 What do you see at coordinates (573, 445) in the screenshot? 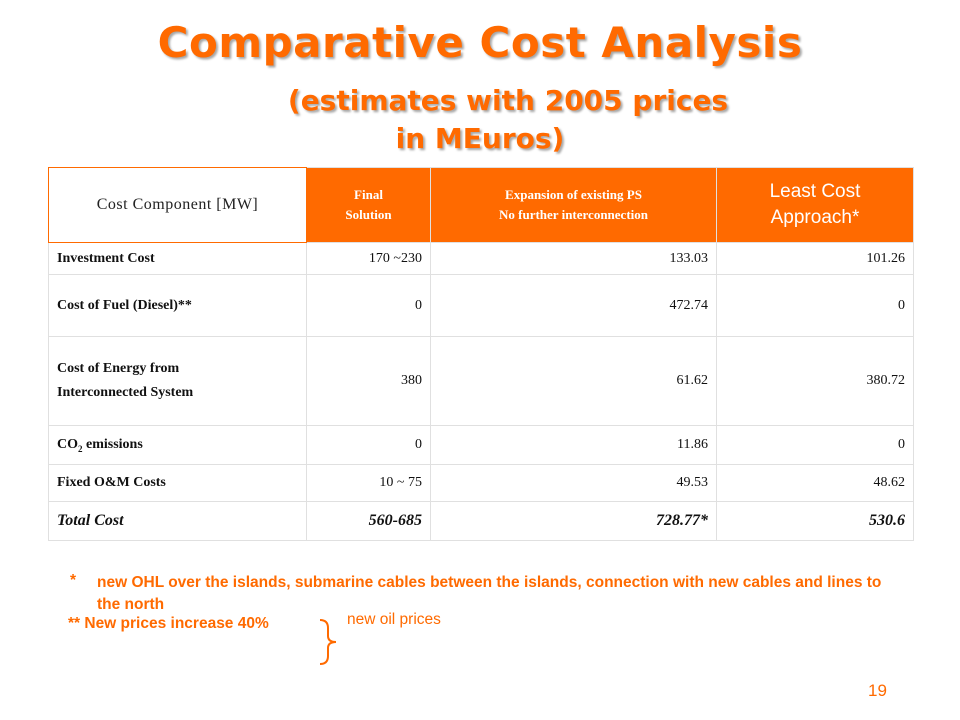
I see `cell-expansion: 11.86` at bounding box center [573, 445].